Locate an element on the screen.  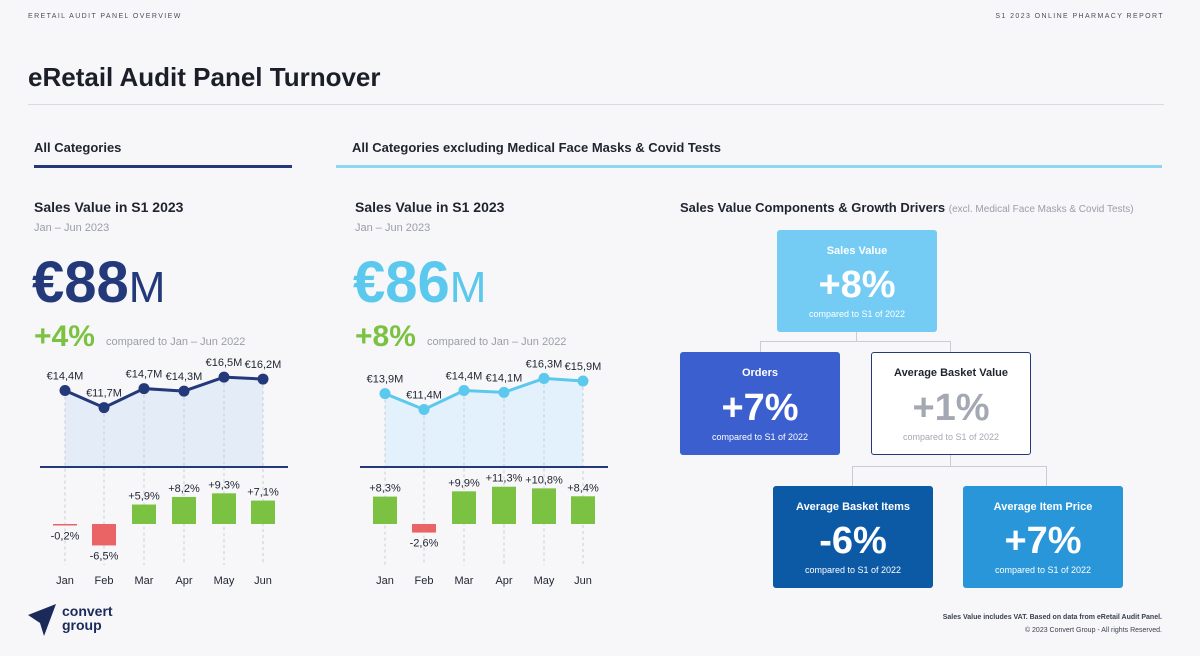
all-chart-title: Sales Value in S1 2023 is located at coordinates (109, 207).